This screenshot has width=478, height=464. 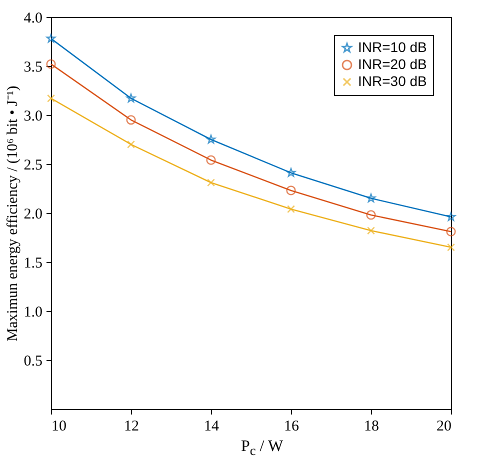 I want to click on y-tick-label: 4.0, so click(x=33, y=18).